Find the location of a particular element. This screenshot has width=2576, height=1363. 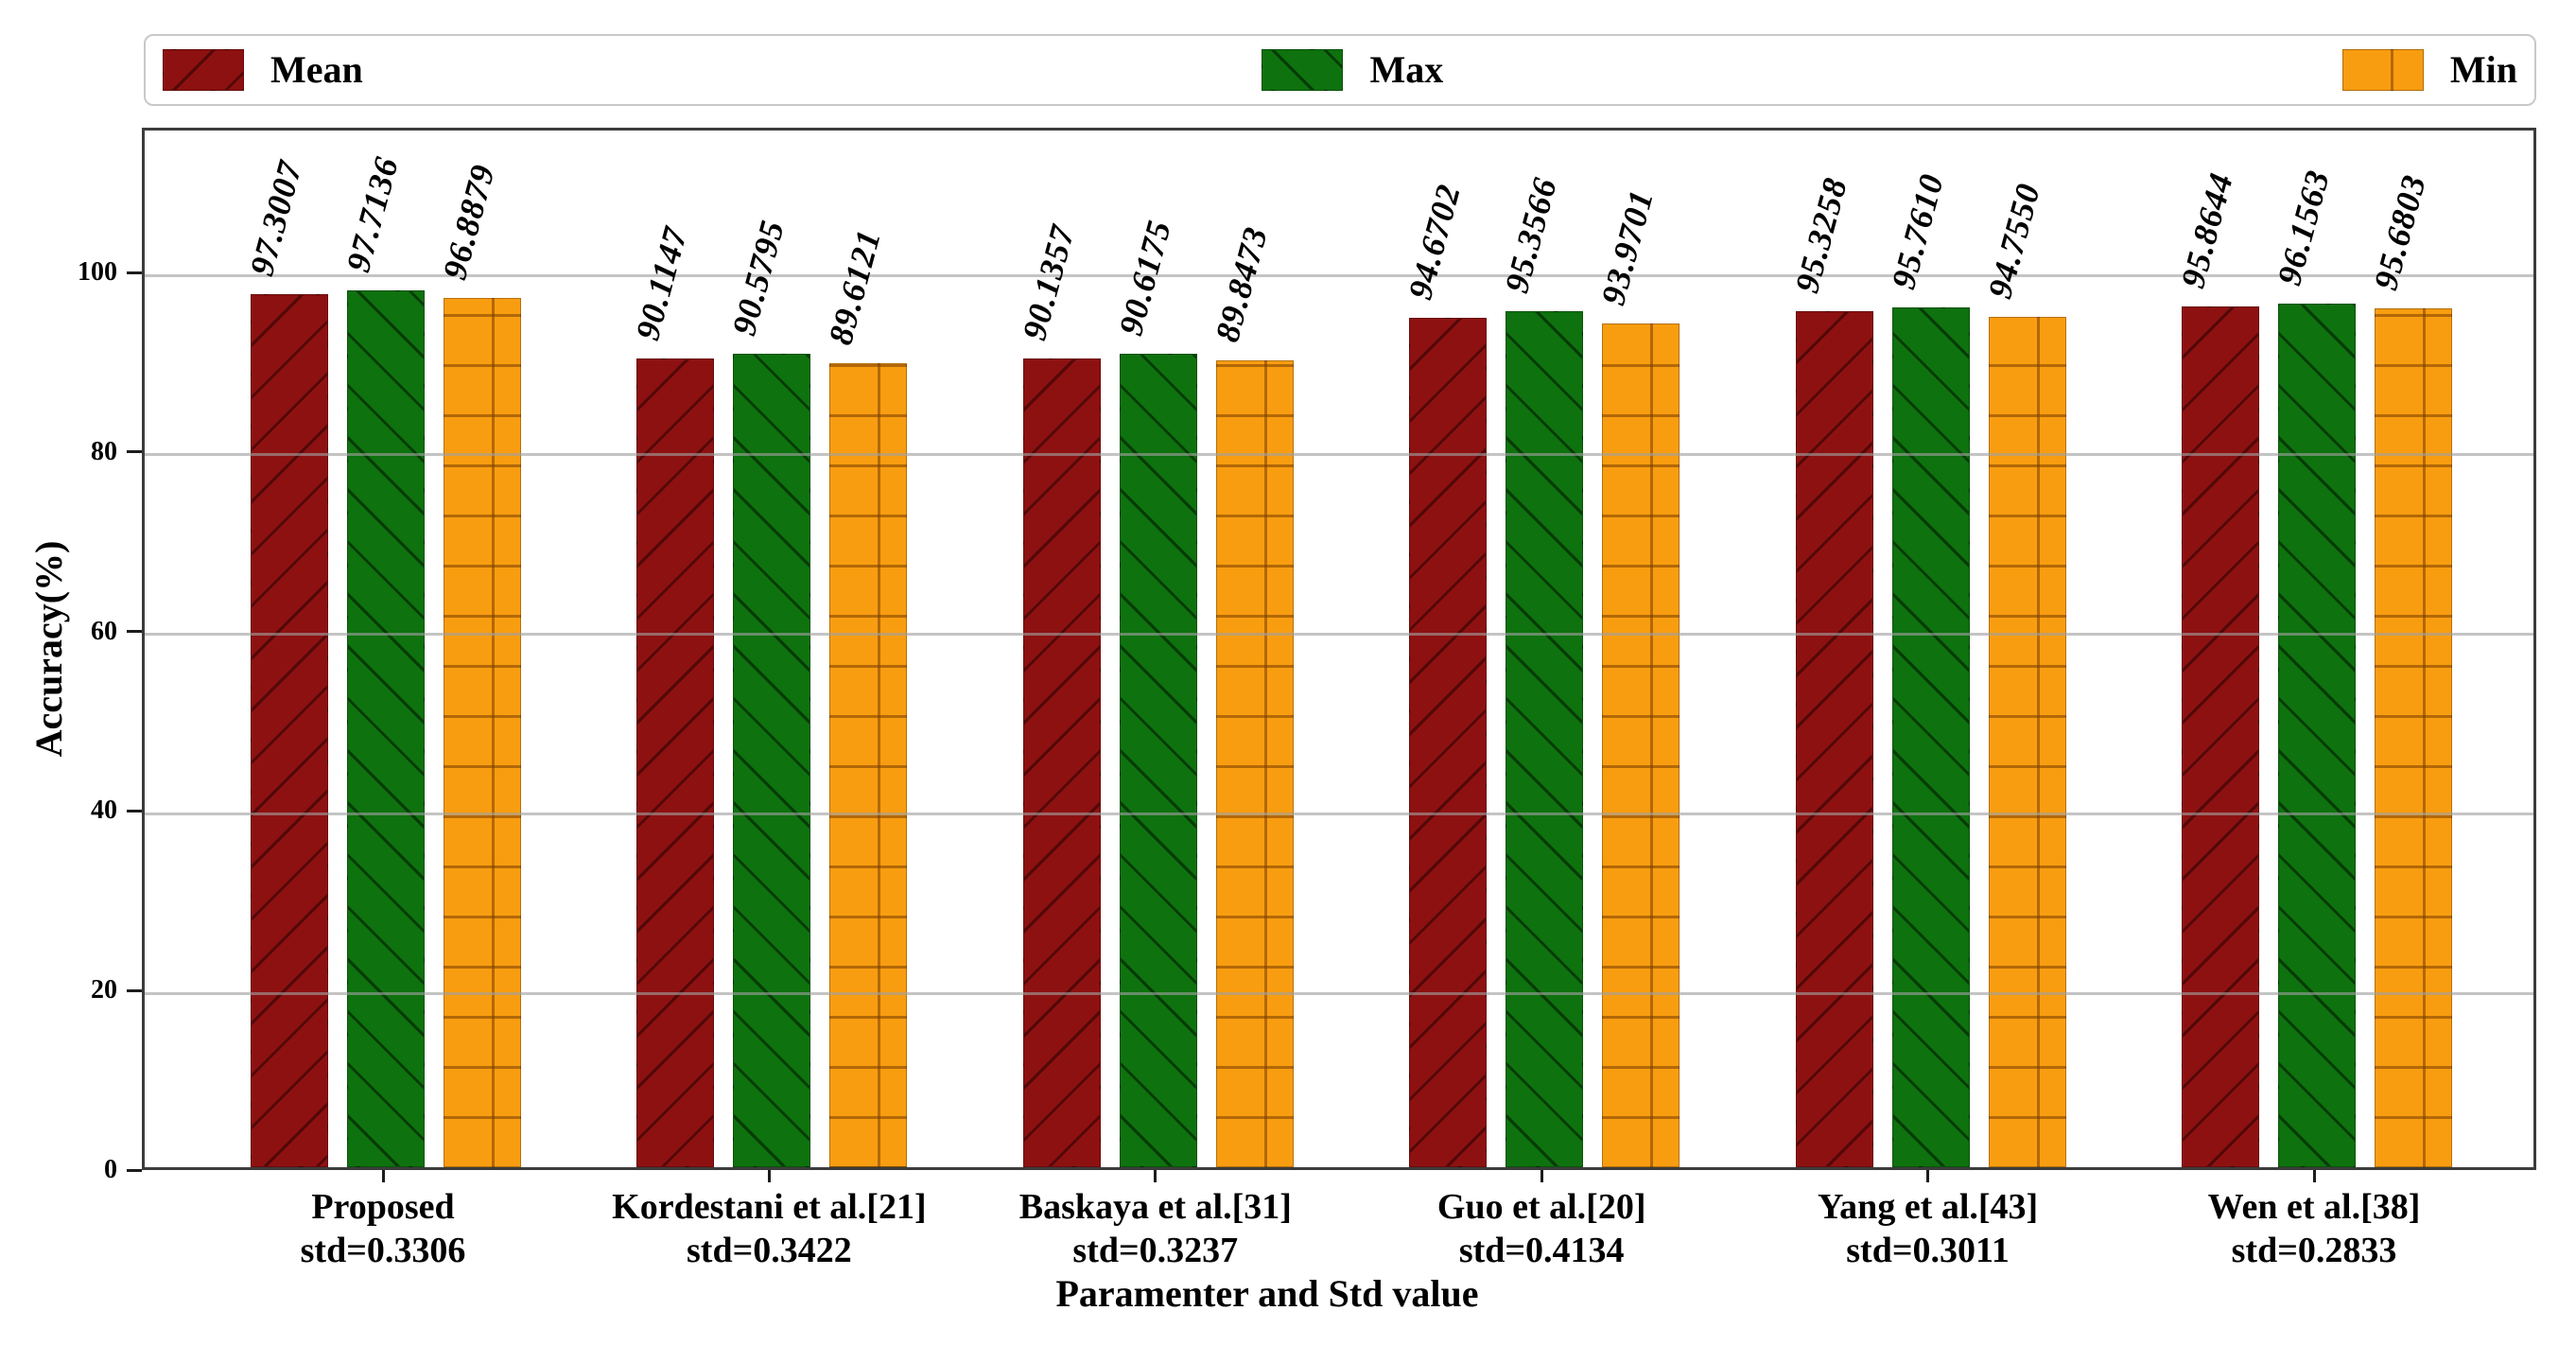

y-tick-label: 40 is located at coordinates (104, 810).